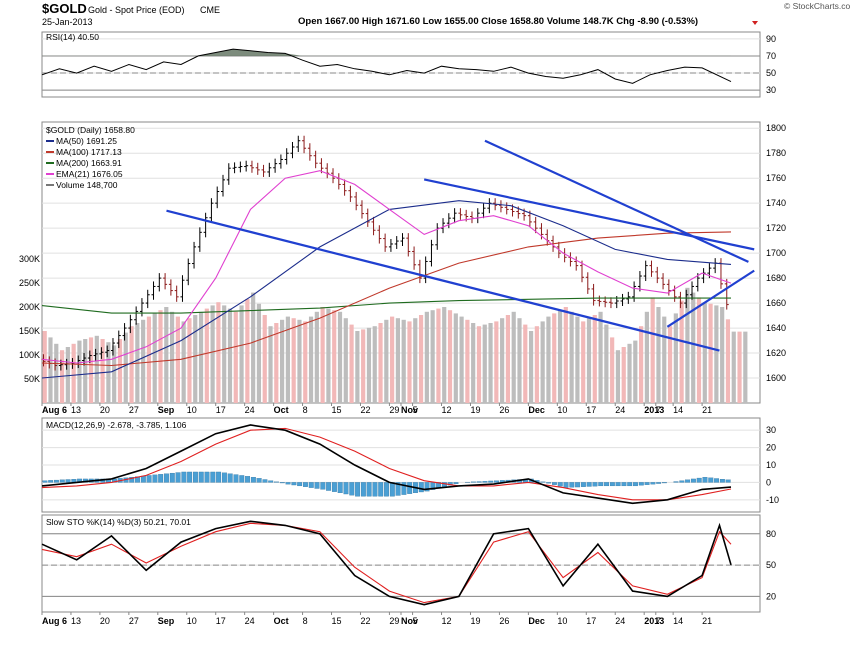 The width and height of the screenshot is (850, 668). I want to click on macd-tick-label: 10, so click(771, 465).